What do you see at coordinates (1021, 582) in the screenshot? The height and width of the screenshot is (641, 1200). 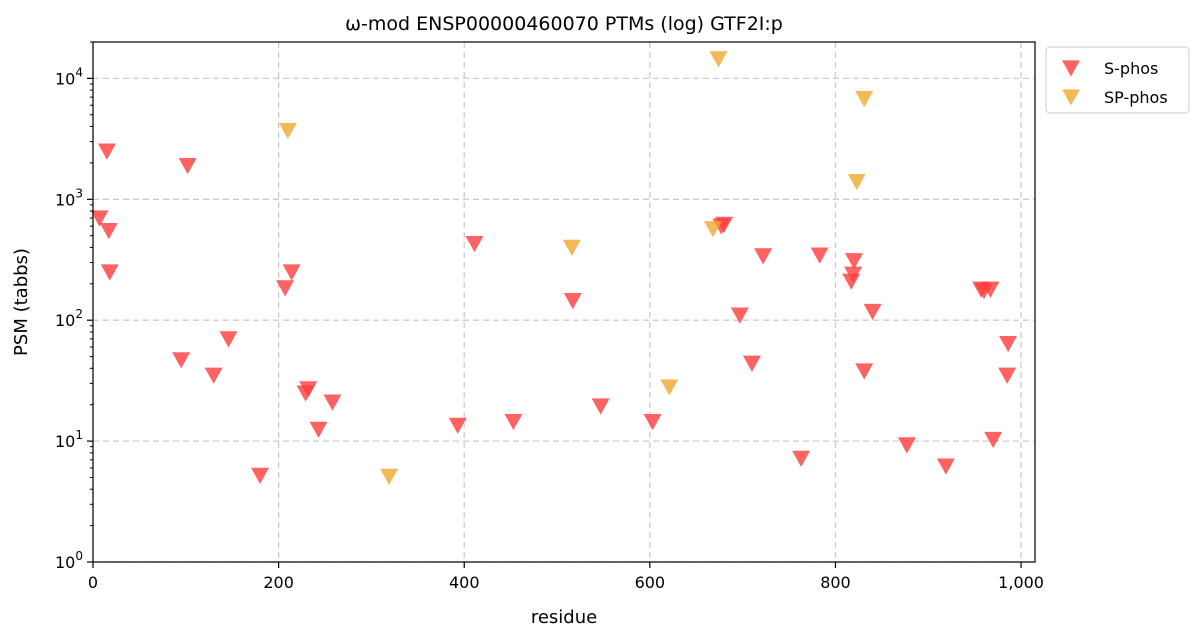 I see `x-tick-label: 1,000` at bounding box center [1021, 582].